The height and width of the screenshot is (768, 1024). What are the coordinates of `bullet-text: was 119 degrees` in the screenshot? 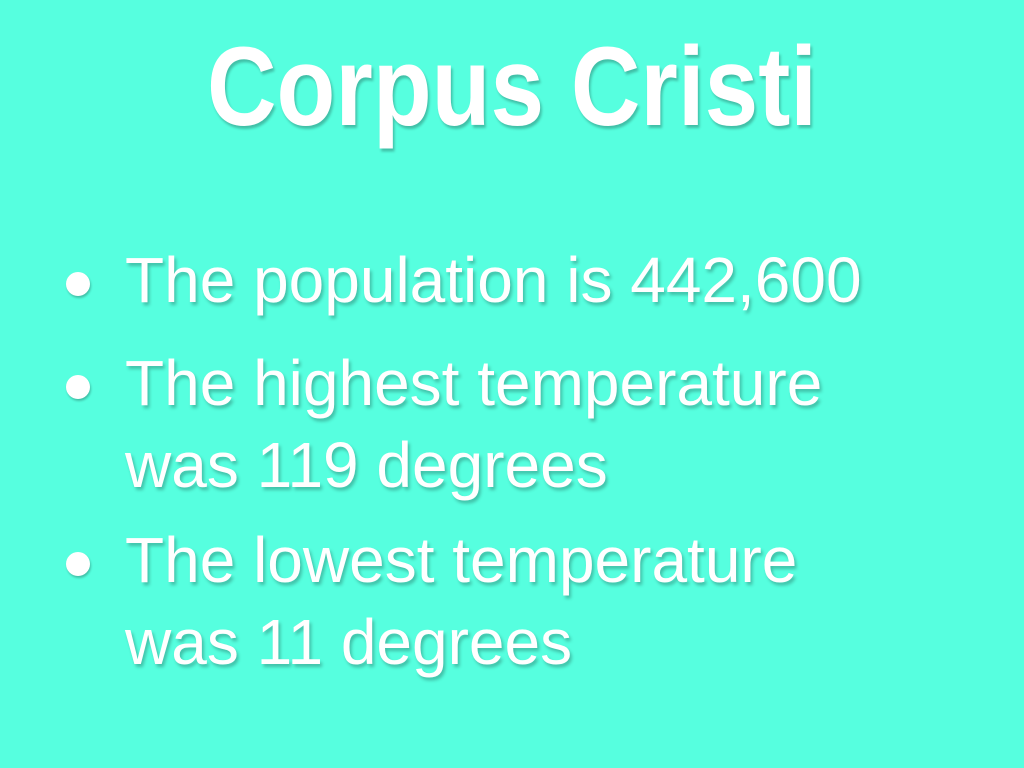 It's located at (366, 465).